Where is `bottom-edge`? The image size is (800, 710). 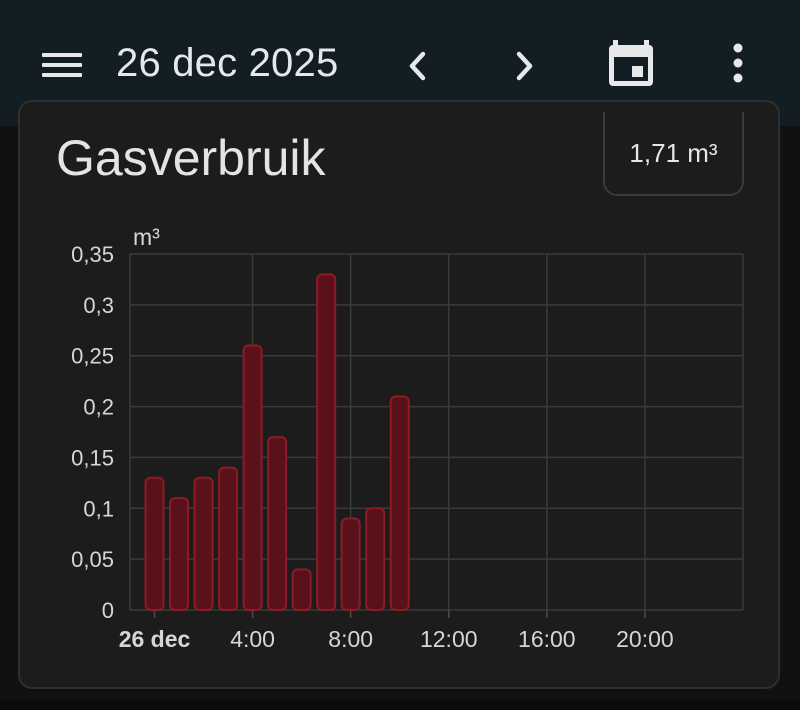
bottom-edge is located at coordinates (400, 705).